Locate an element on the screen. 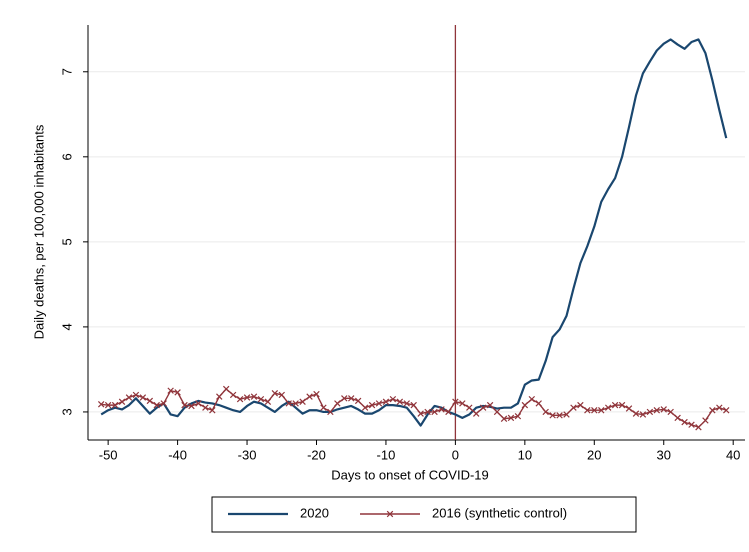 This screenshot has height=552, width=749. x-tick-label: -50 is located at coordinates (108, 454).